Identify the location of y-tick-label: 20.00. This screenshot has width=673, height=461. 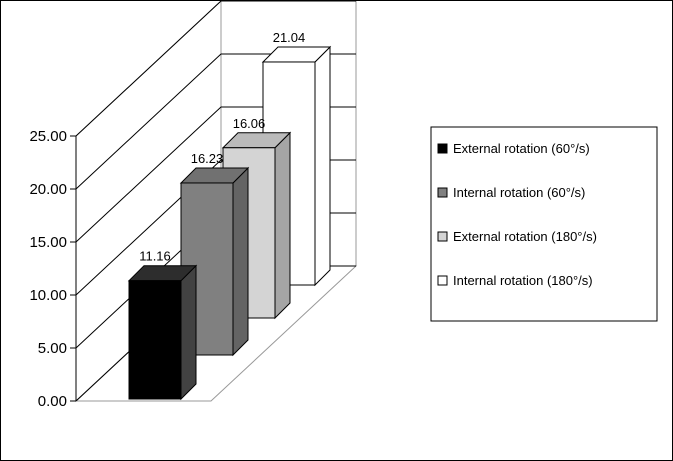
(48, 189).